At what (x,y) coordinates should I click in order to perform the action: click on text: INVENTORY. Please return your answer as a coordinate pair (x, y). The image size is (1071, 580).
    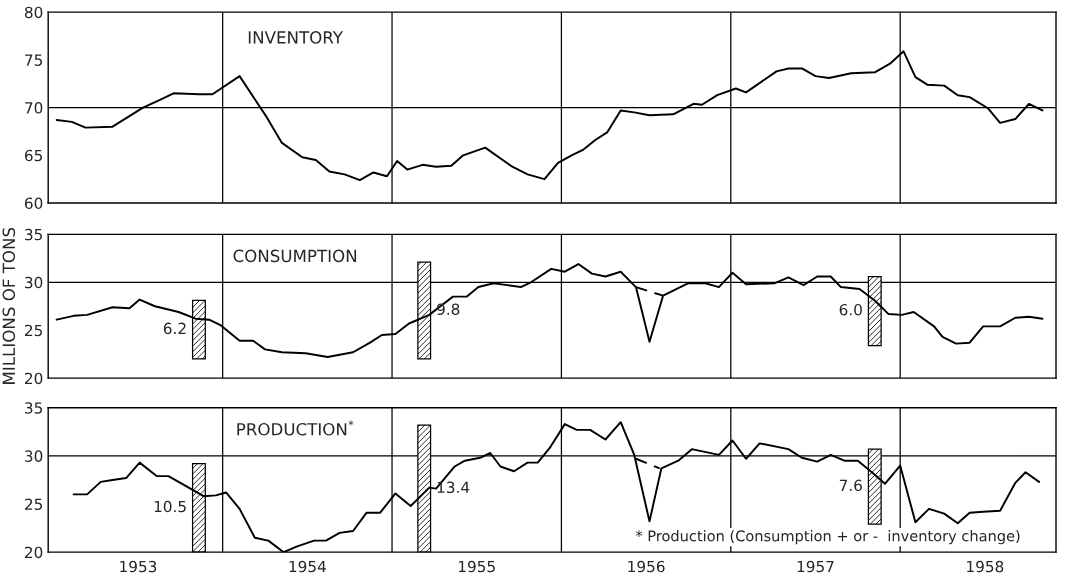
    Looking at the image, I should click on (296, 37).